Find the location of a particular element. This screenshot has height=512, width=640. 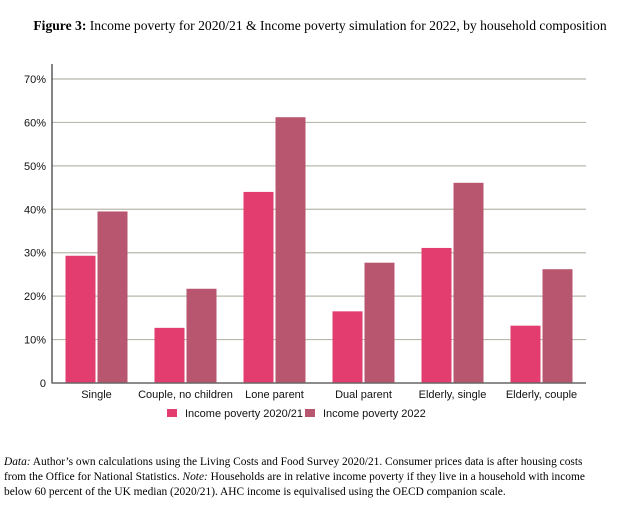

y-tick-label: 60% is located at coordinates (35, 123).